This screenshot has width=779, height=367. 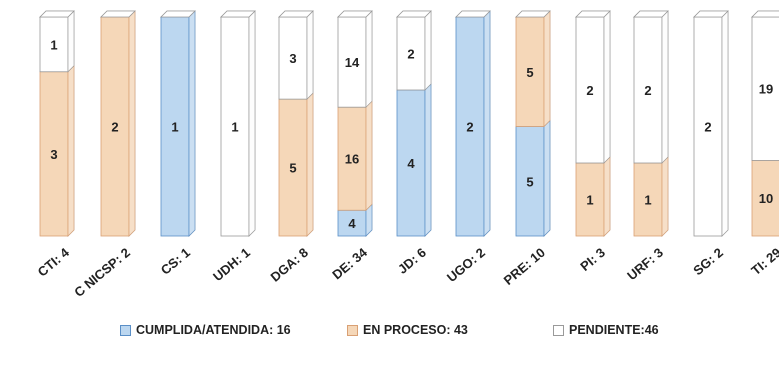 What do you see at coordinates (708, 261) in the screenshot?
I see `category-label: SG: 2` at bounding box center [708, 261].